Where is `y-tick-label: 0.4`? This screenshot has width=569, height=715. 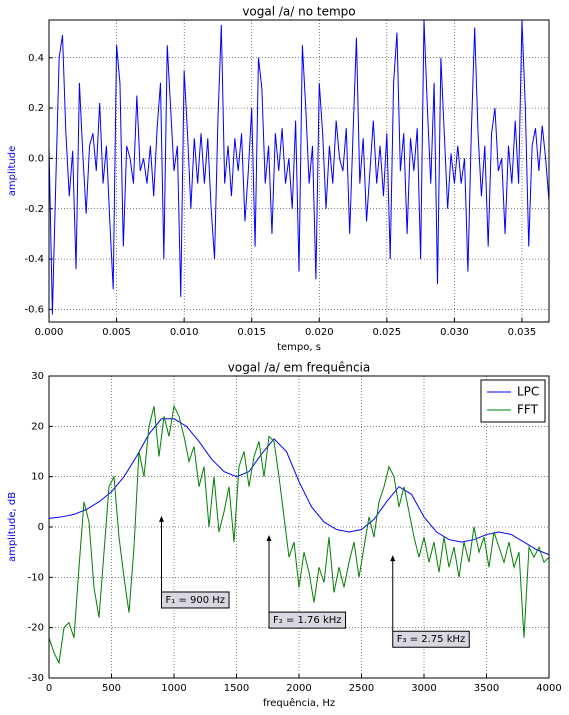 y-tick-label: 0.4 is located at coordinates (36, 58).